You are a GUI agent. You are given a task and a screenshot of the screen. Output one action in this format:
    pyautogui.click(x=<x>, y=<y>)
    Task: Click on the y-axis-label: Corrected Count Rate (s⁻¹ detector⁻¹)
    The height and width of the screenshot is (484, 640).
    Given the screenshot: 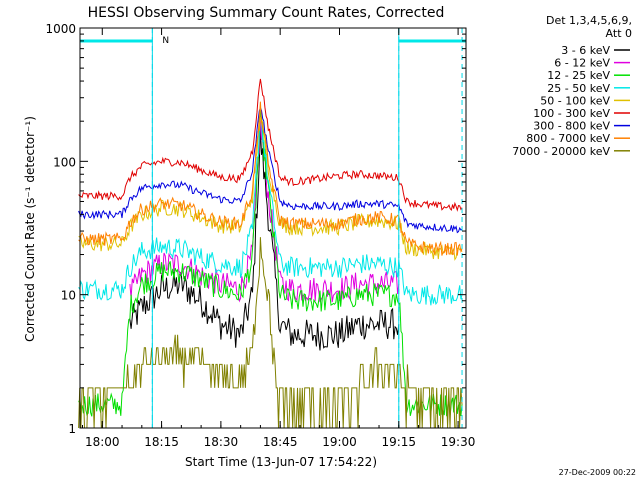 What is the action you would take?
    pyautogui.click(x=30, y=229)
    